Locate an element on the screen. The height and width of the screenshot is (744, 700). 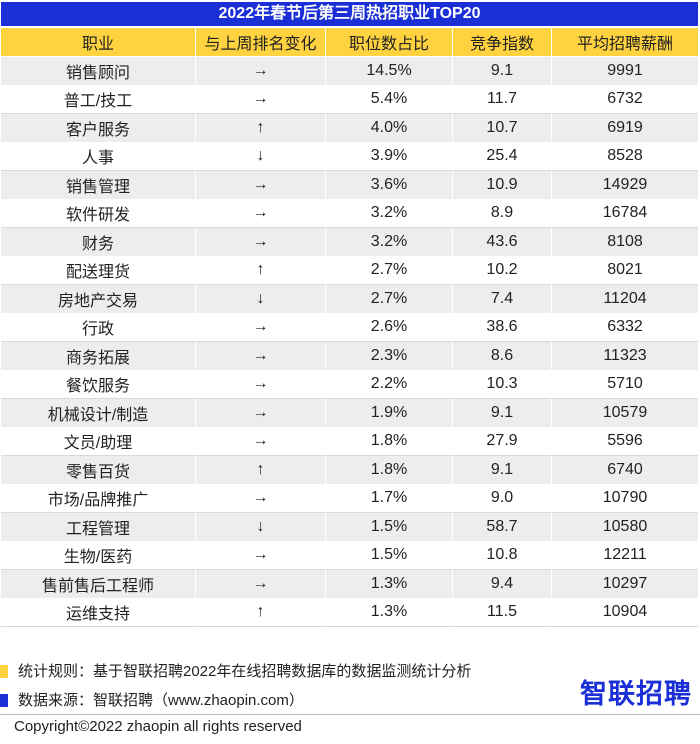
cell-salary: 14929 is located at coordinates (625, 185).